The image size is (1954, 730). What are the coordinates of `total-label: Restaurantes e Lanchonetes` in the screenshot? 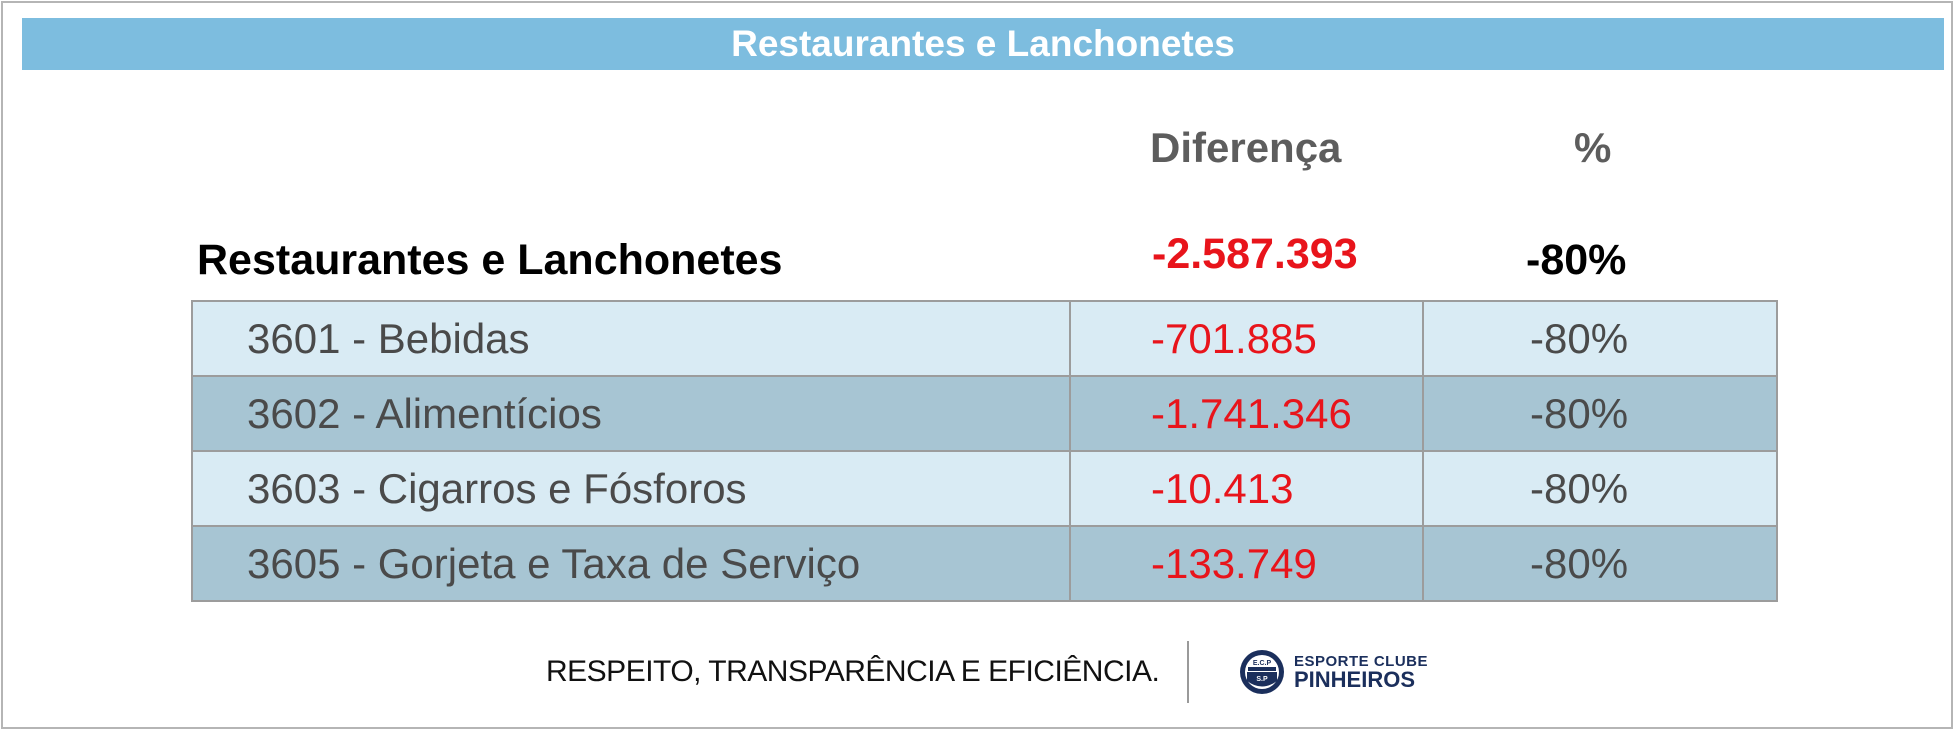 It's located at (490, 260).